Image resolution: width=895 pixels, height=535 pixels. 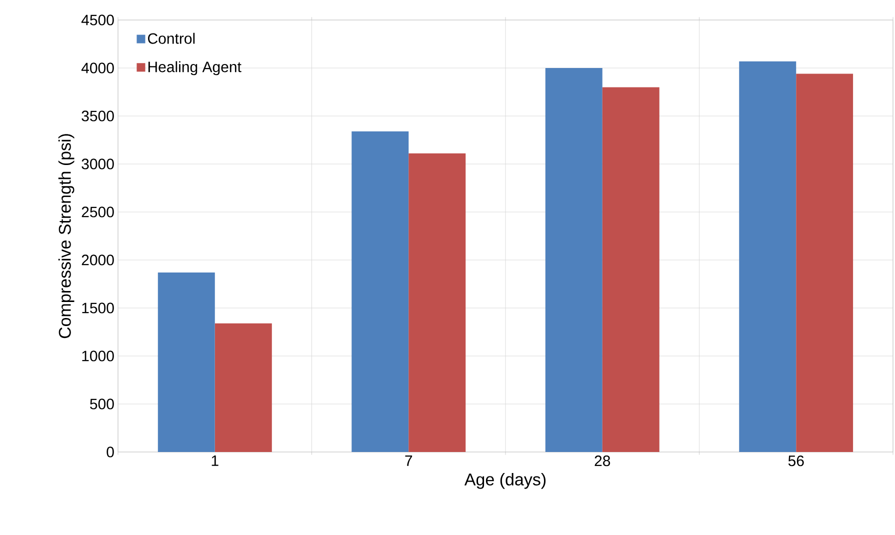 What do you see at coordinates (97, 20) in the screenshot?
I see `y-tick-label: 4500` at bounding box center [97, 20].